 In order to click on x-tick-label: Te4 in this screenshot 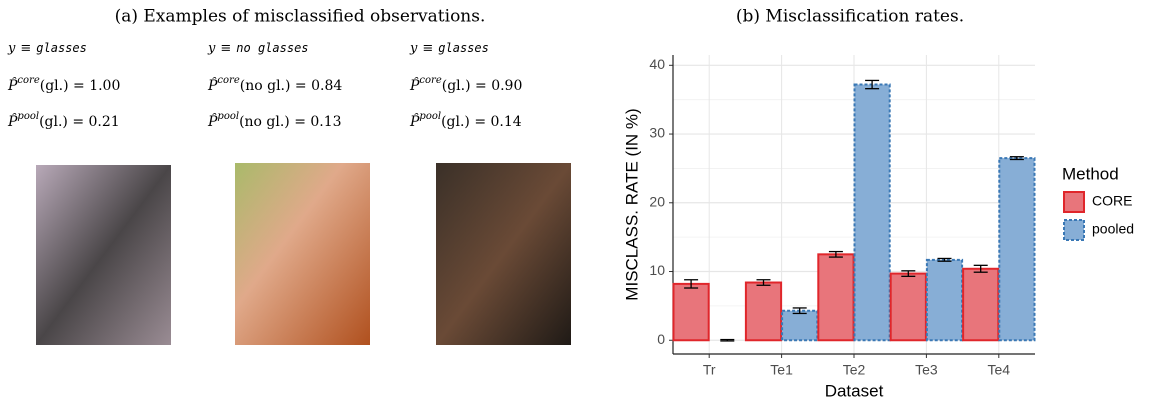, I will do `click(999, 370)`.